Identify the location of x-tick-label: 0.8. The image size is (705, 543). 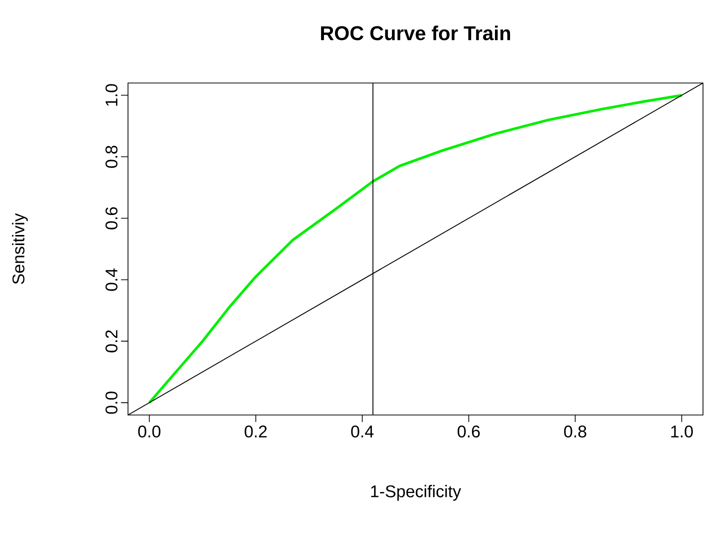
(575, 432).